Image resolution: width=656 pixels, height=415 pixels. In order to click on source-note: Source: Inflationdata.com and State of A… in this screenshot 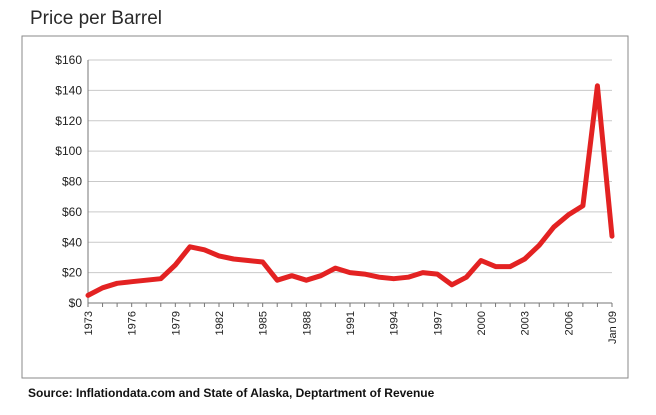, I will do `click(231, 393)`.